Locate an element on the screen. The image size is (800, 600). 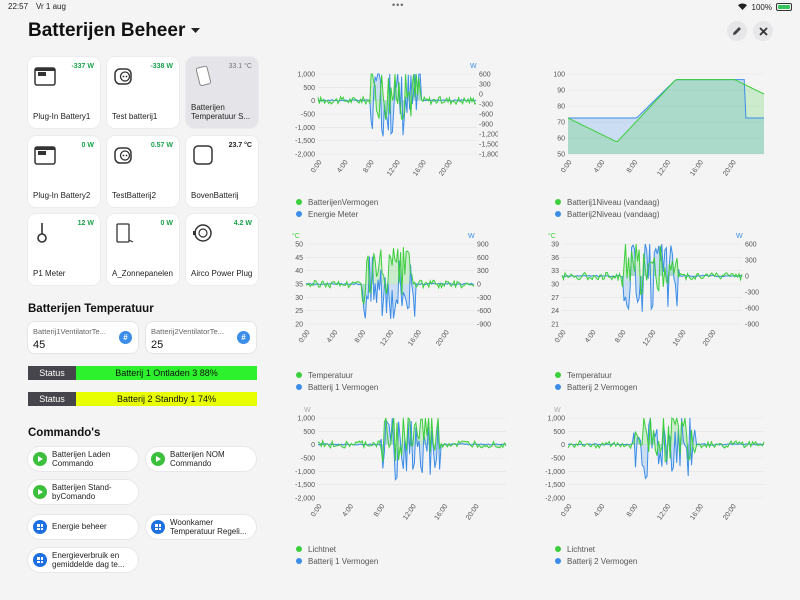
tile-bovenbatterij: 23.7 °C BovenBatterij is located at coordinates (222, 171).